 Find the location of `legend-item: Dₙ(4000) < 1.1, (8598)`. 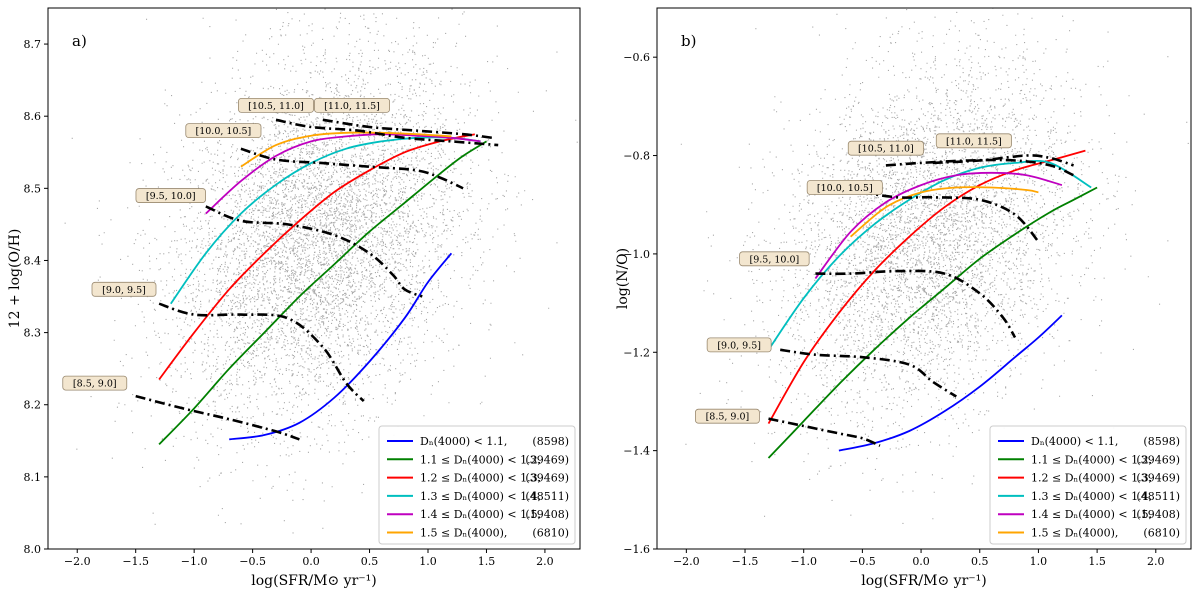

legend-item: Dₙ(4000) < 1.1, (8598) is located at coordinates (478, 441).